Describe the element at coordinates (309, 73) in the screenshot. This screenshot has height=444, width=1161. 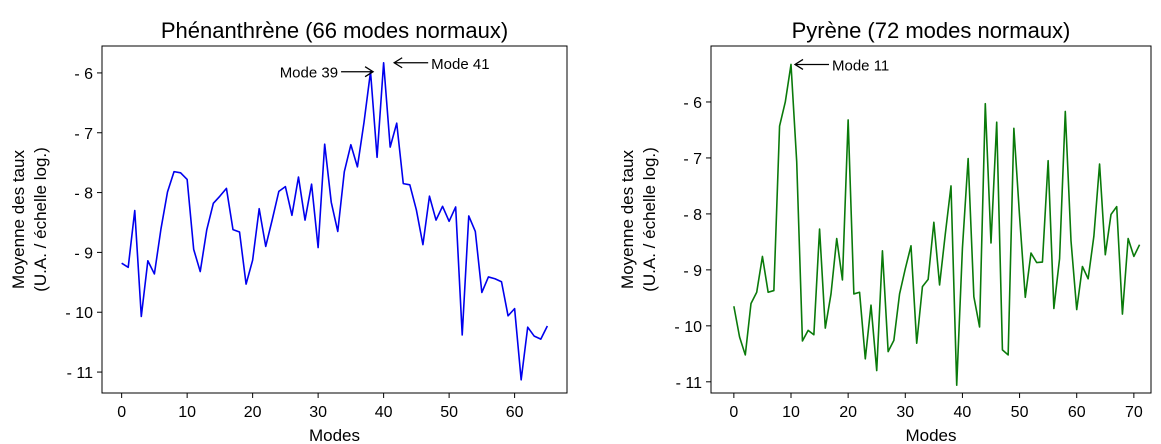
I see `chart-1-annotation-label: Mode 39` at that location.